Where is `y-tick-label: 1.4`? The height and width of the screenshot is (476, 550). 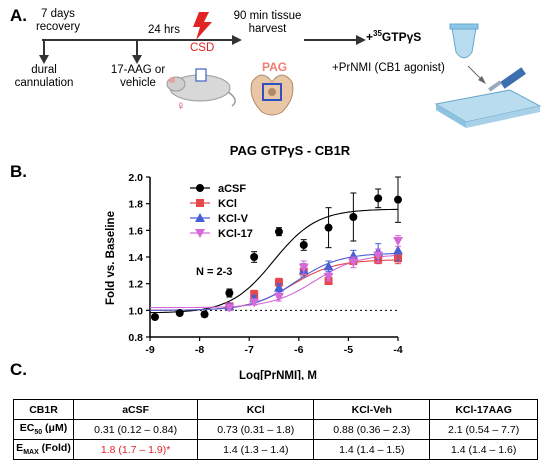 y-tick-label: 1.4 is located at coordinates (135, 258).